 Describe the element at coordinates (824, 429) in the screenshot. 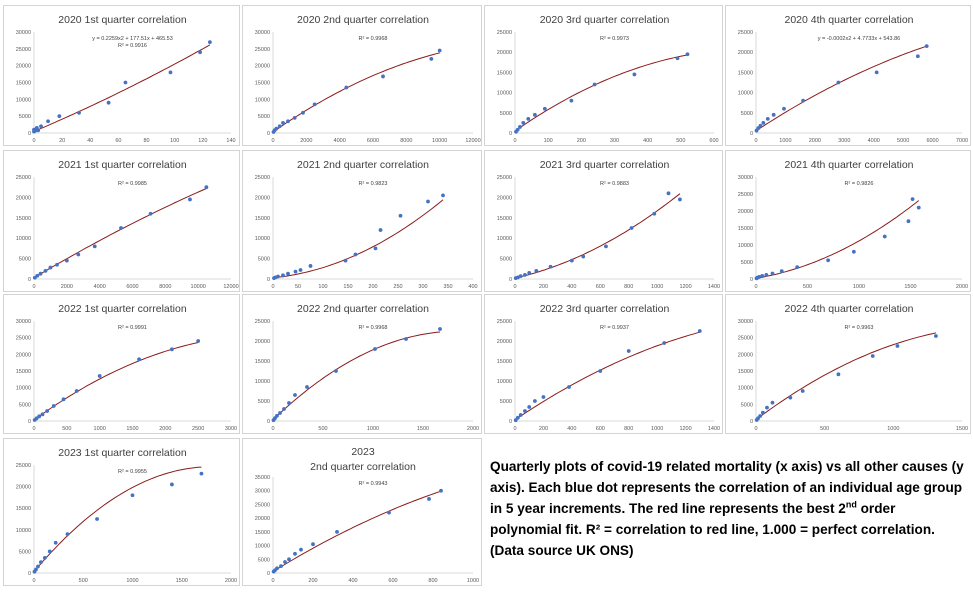

I see `x-tick-label: 500` at that location.